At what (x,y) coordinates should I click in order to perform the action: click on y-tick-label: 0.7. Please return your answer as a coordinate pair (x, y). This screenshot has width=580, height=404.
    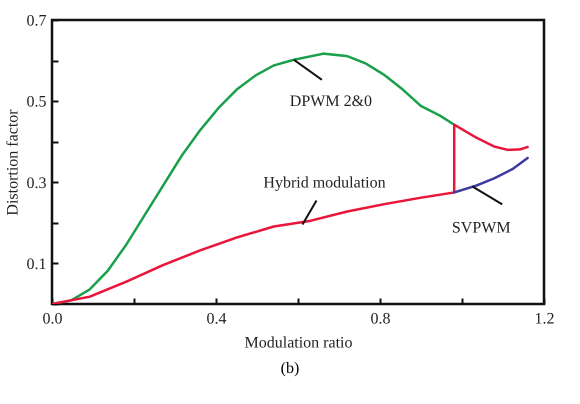
    Looking at the image, I should click on (36, 21).